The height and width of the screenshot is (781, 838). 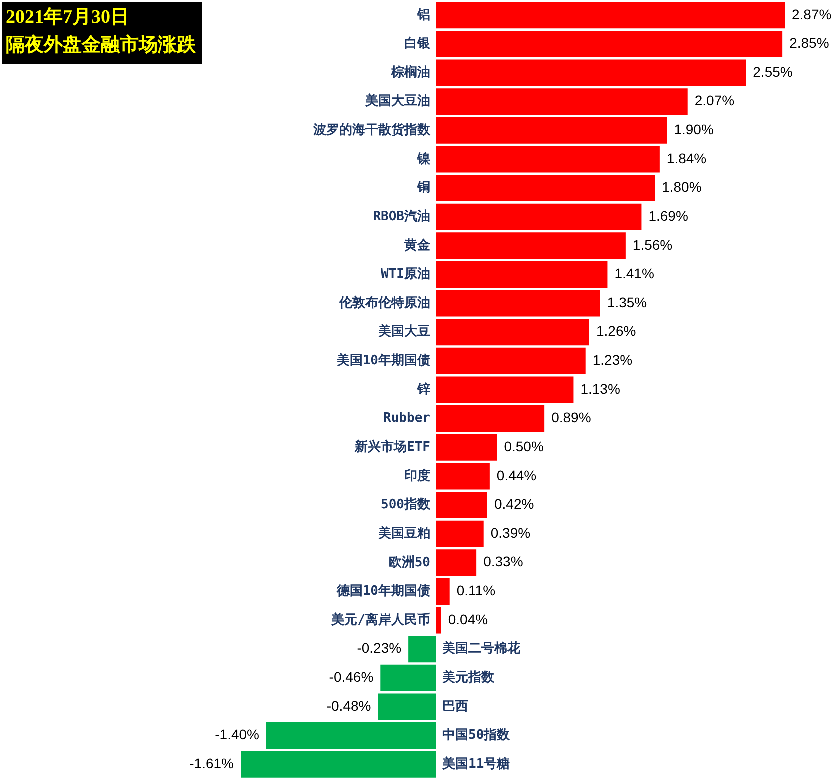 What do you see at coordinates (406, 505) in the screenshot?
I see `y-tick-label: 500指数` at bounding box center [406, 505].